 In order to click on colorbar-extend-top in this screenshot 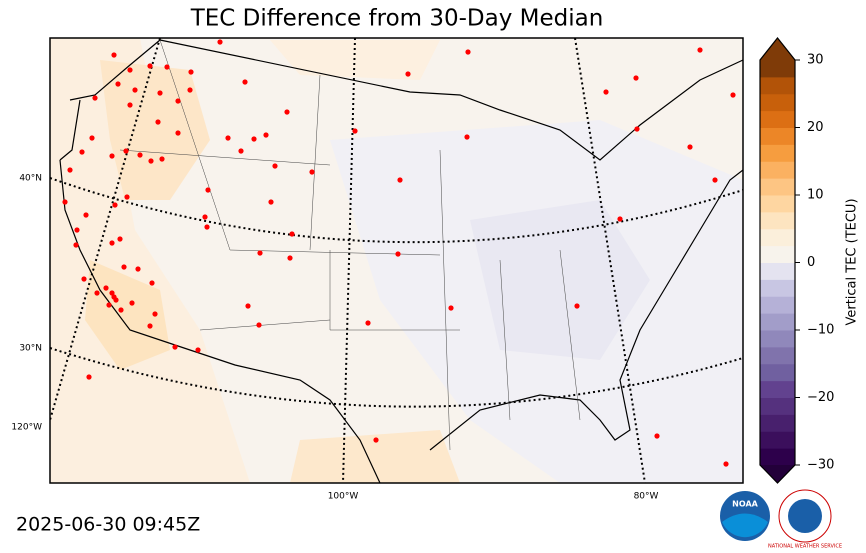, I will do `click(777, 49)`.